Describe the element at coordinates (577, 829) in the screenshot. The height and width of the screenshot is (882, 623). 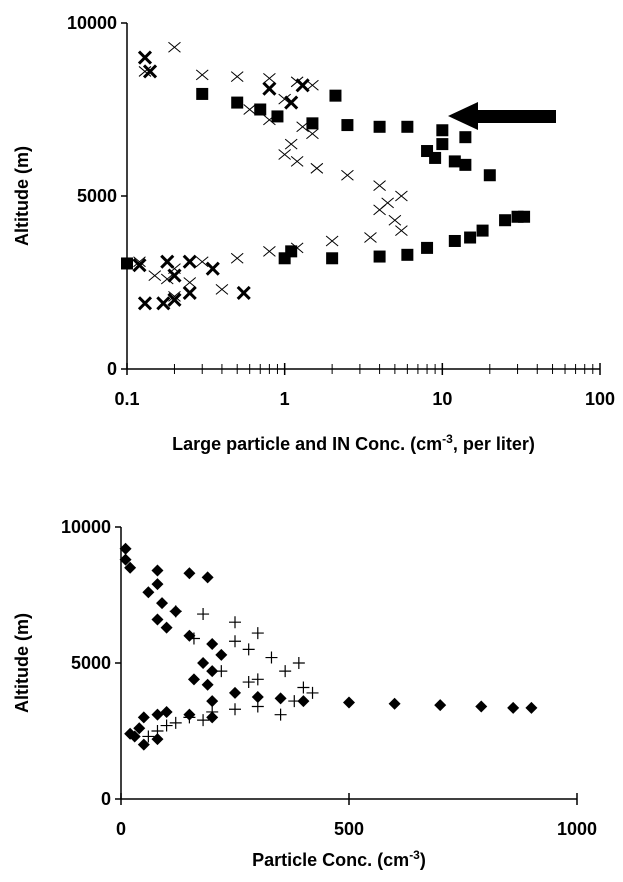
I see `x-tick-label: 1000` at that location.